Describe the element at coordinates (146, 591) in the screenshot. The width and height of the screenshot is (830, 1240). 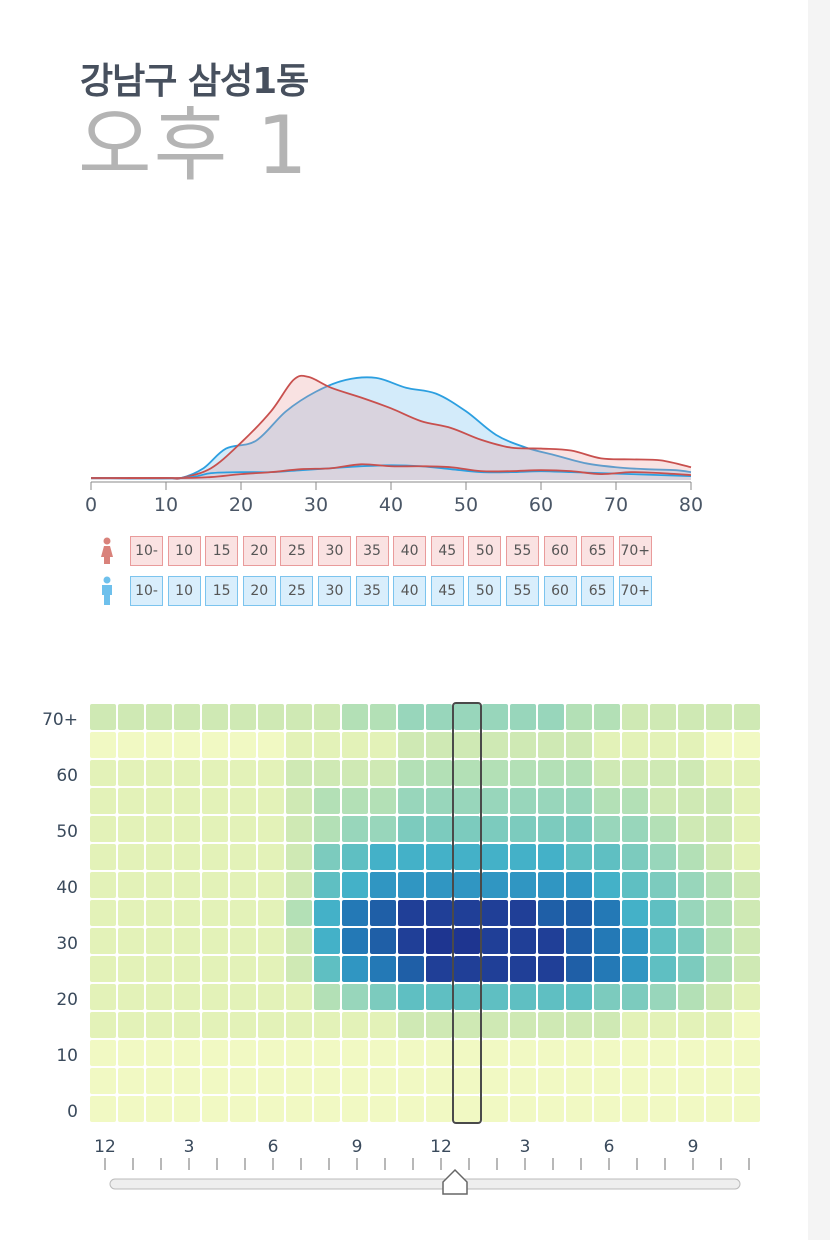
I see `male-age-button-10-: 10-` at that location.